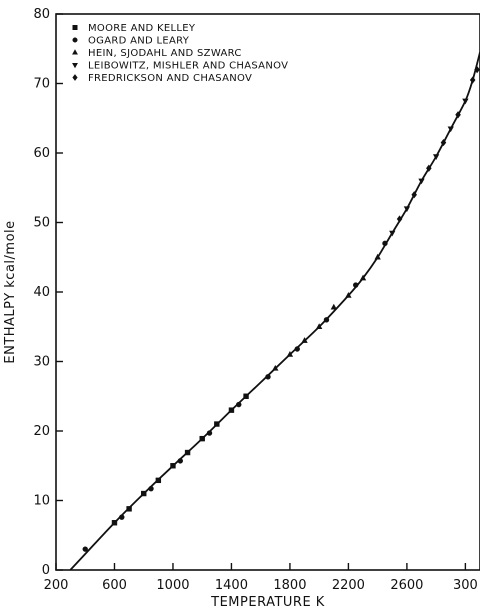  I want to click on x-tick-label: 2600, so click(406, 585).